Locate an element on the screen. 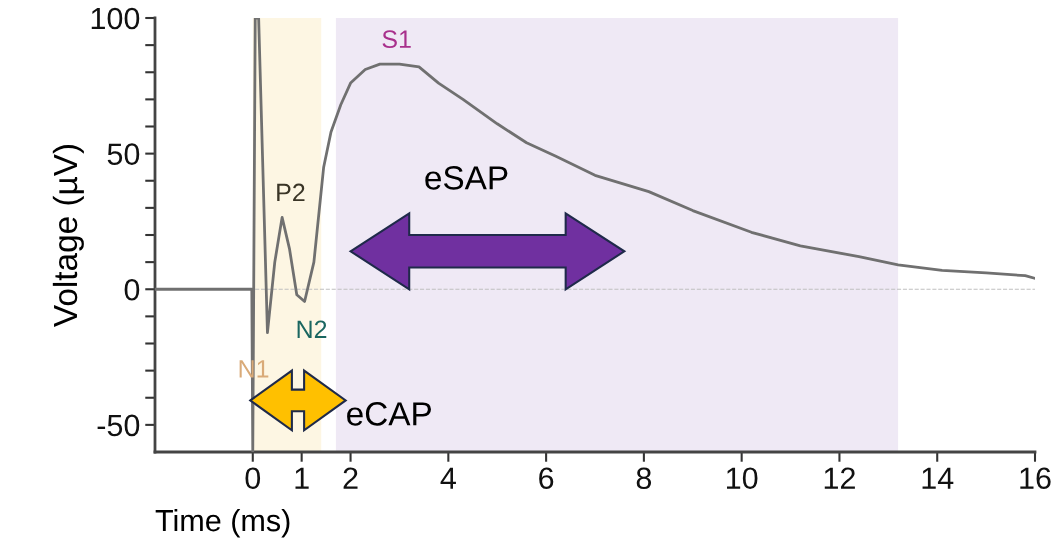  x-tick-label: 14 is located at coordinates (938, 478).